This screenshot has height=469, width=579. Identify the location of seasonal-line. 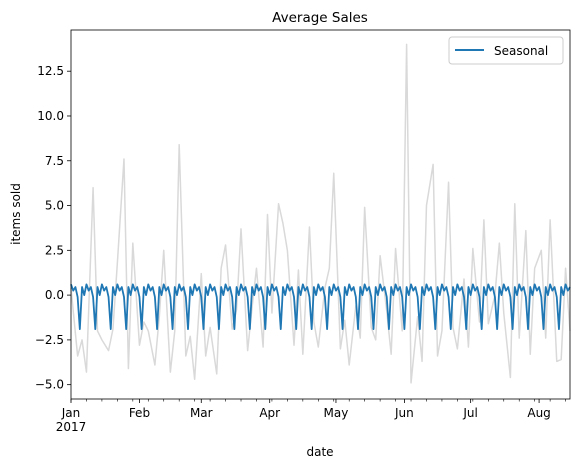
(320, 307).